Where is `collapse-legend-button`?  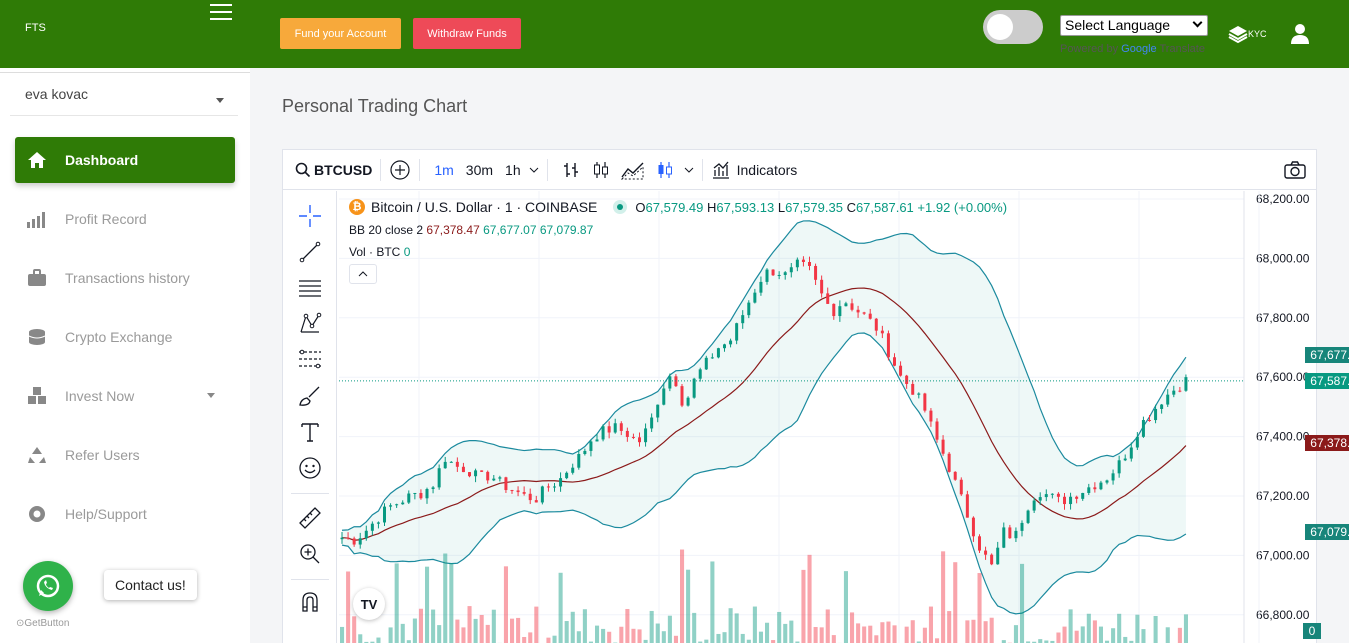 collapse-legend-button is located at coordinates (363, 274).